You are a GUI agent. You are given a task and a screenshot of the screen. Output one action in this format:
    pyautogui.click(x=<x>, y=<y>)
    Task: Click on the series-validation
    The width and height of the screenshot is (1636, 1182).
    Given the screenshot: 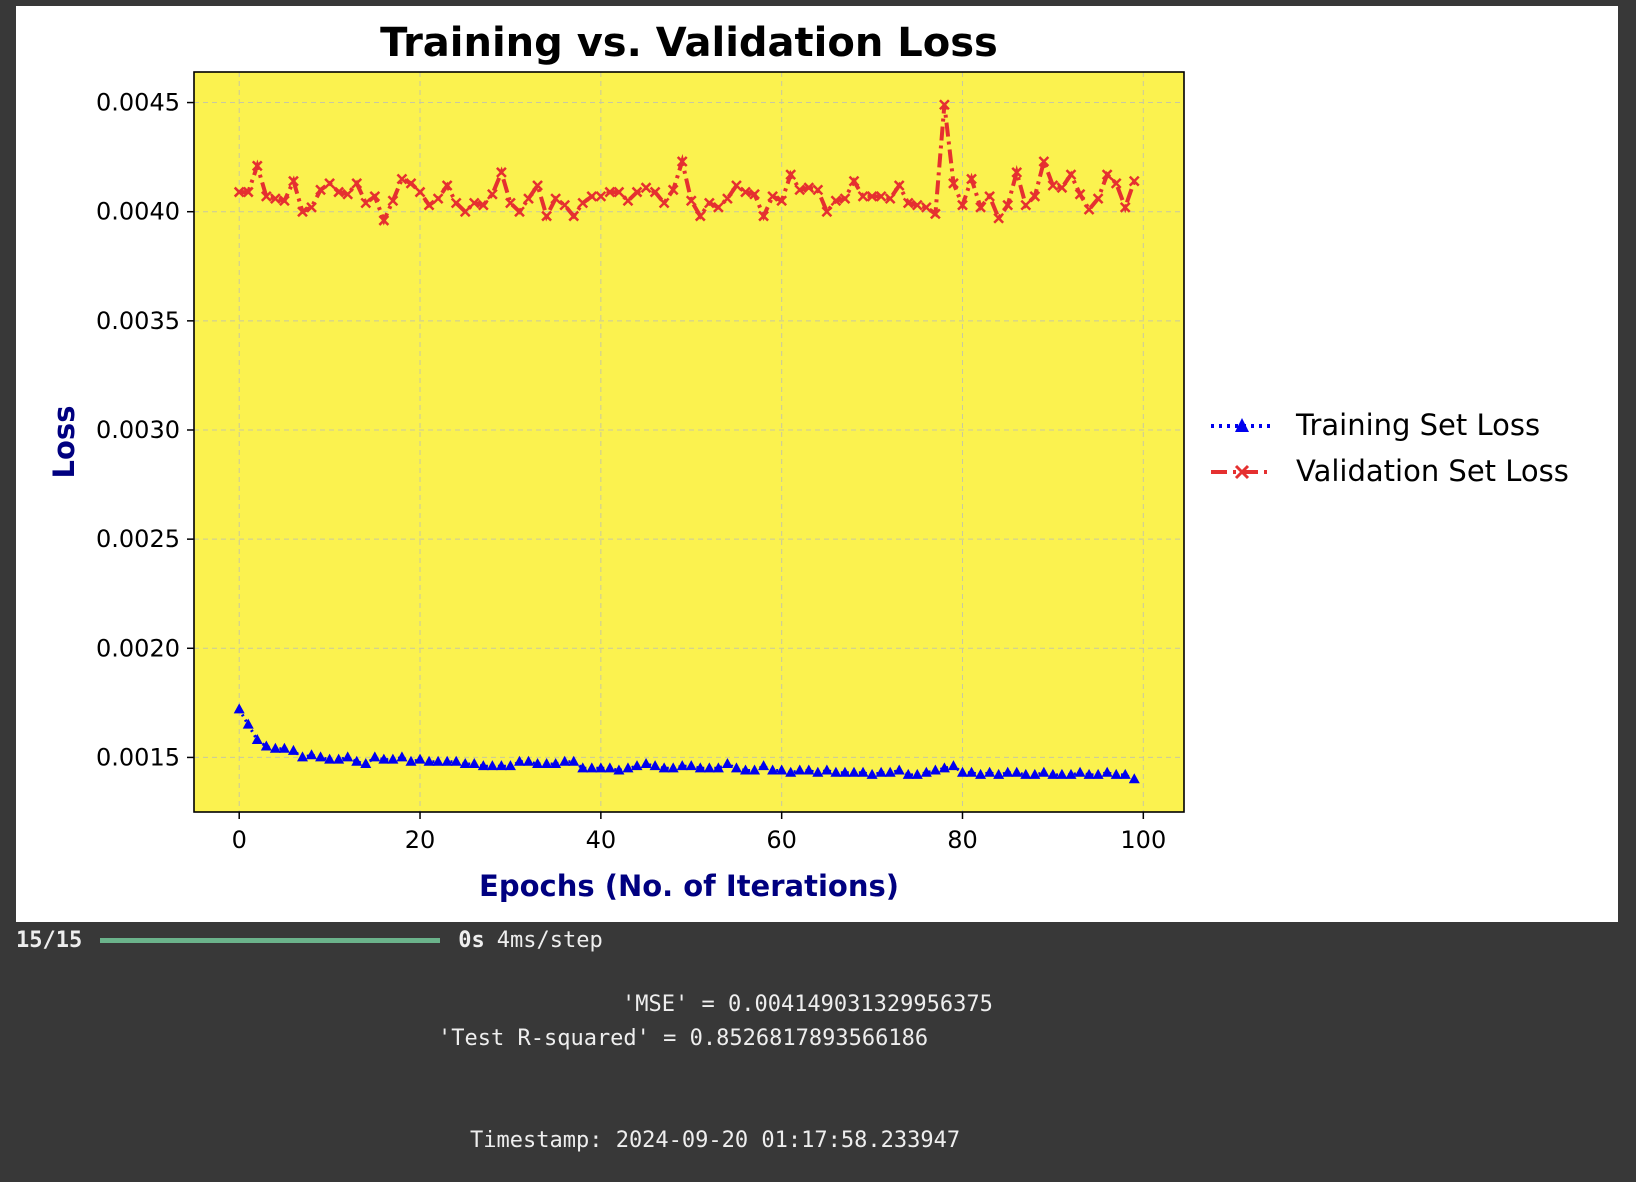 What is the action you would take?
    pyautogui.click(x=686, y=162)
    